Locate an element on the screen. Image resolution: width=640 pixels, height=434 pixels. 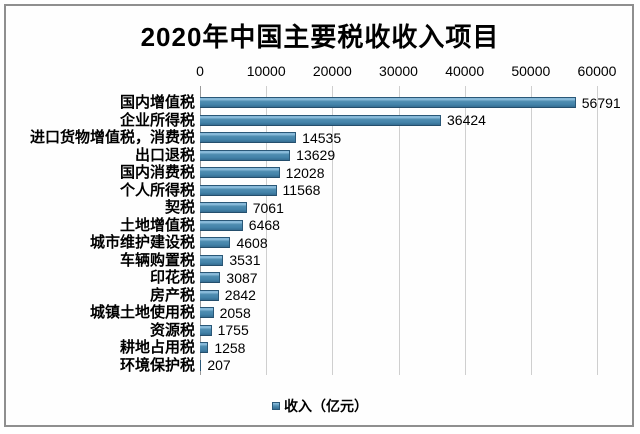
category-label: 车辆购置税 is located at coordinates (157, 260).